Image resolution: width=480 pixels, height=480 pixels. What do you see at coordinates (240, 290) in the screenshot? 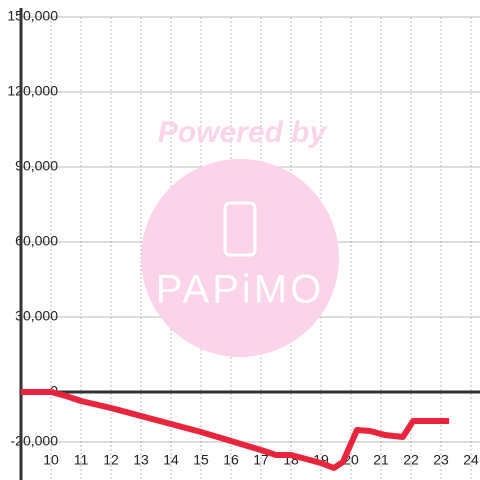
I see `watermark-logo: PAPiMO` at bounding box center [240, 290].